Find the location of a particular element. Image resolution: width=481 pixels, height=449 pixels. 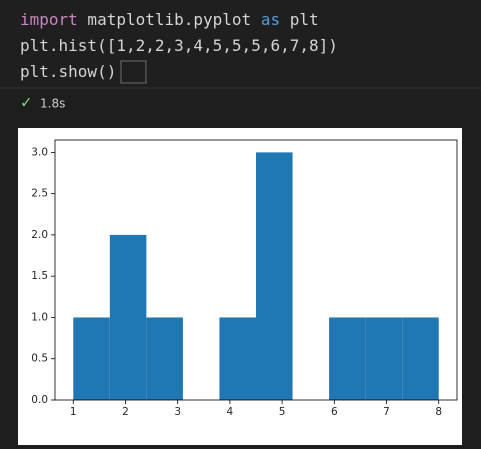

x-tick-label: 5 is located at coordinates (282, 412).